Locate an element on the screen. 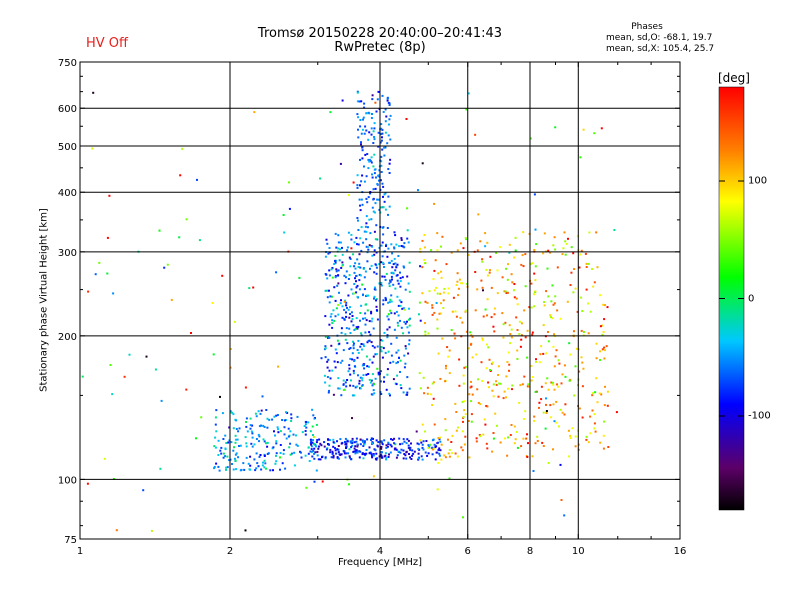  x-tick-label: 1 is located at coordinates (80, 551).